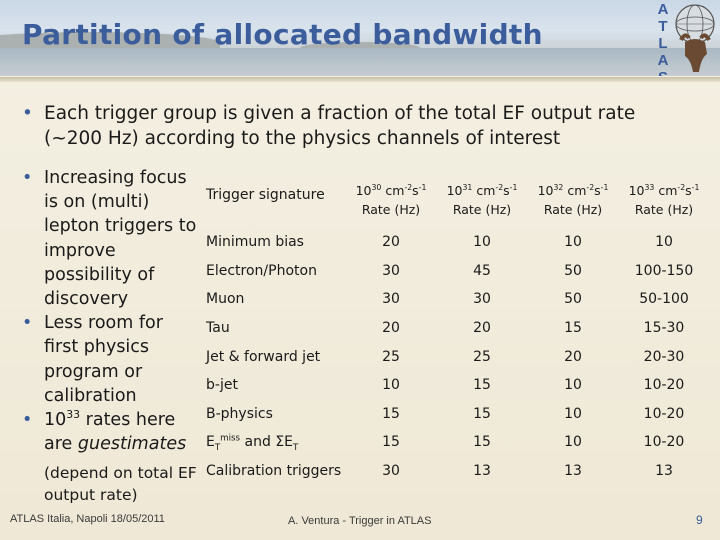  I want to click on footer-left: ATLAS Italia, Napoli 18/05/2011, so click(87, 519).